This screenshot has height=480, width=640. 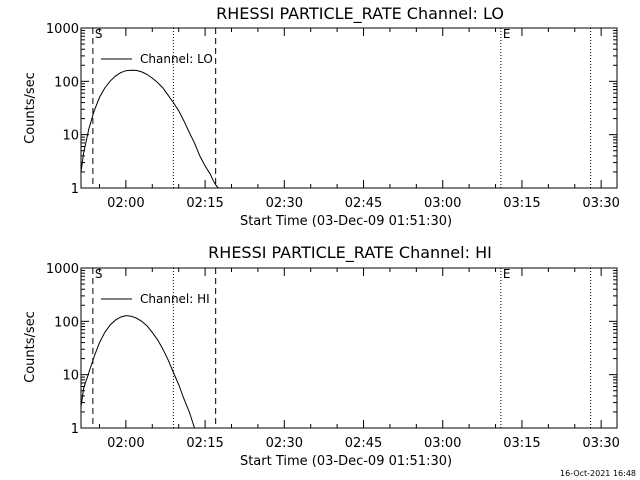 I want to click on legend-entry: Channel: HI, so click(x=175, y=299).